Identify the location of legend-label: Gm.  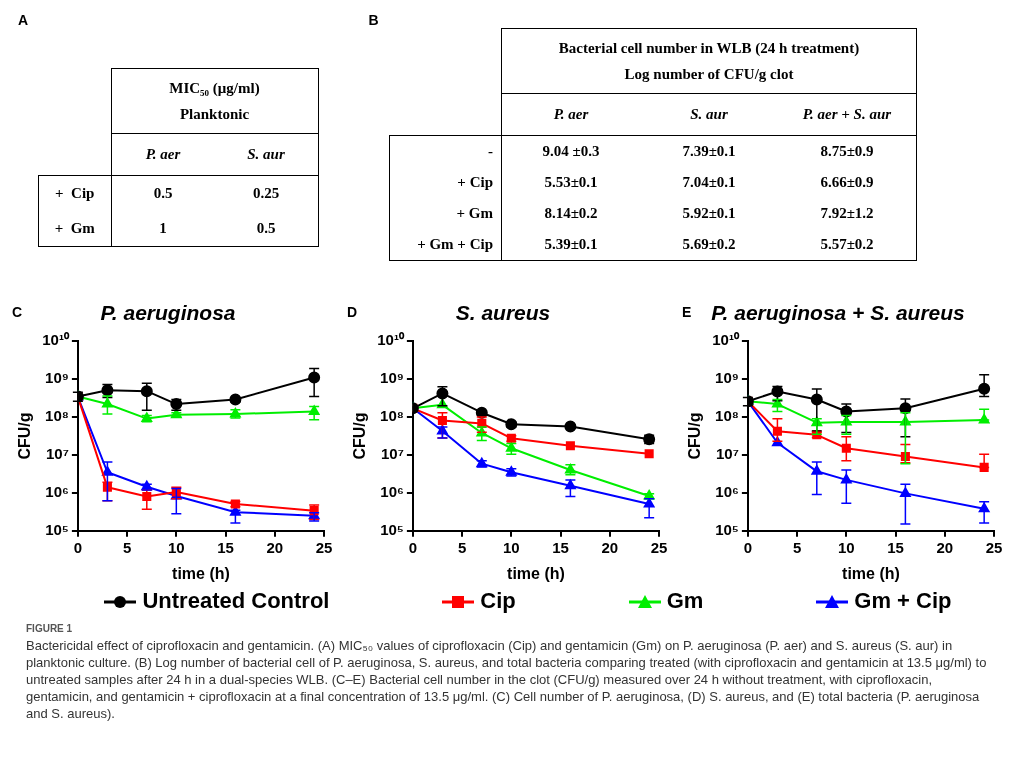
(684, 601).